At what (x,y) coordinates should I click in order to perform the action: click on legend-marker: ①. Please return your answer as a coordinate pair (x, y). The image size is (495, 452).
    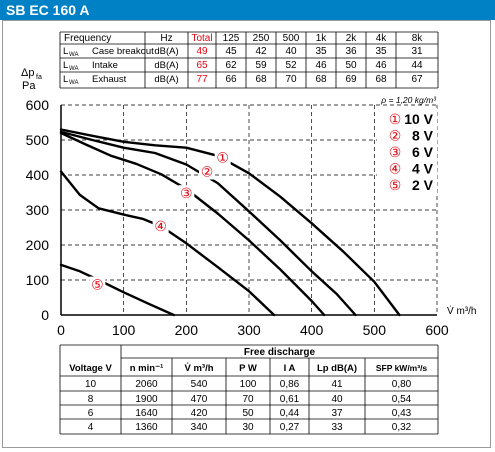
    Looking at the image, I should click on (395, 119).